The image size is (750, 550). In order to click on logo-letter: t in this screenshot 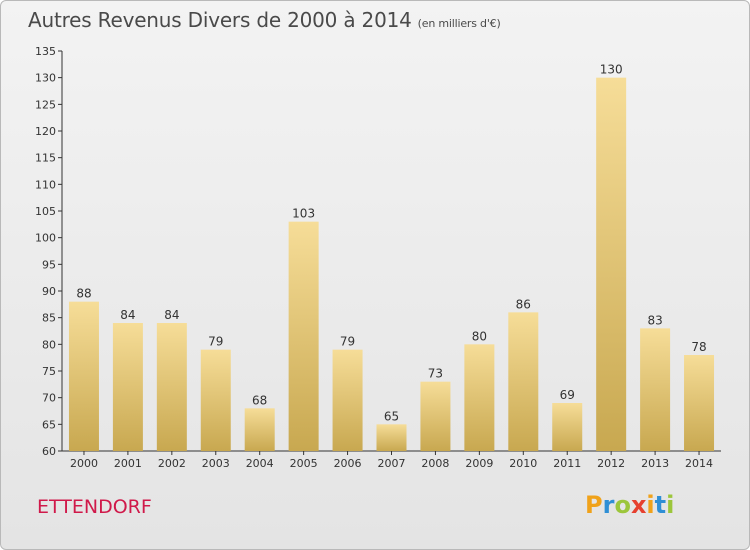, I will do `click(660, 505)`.